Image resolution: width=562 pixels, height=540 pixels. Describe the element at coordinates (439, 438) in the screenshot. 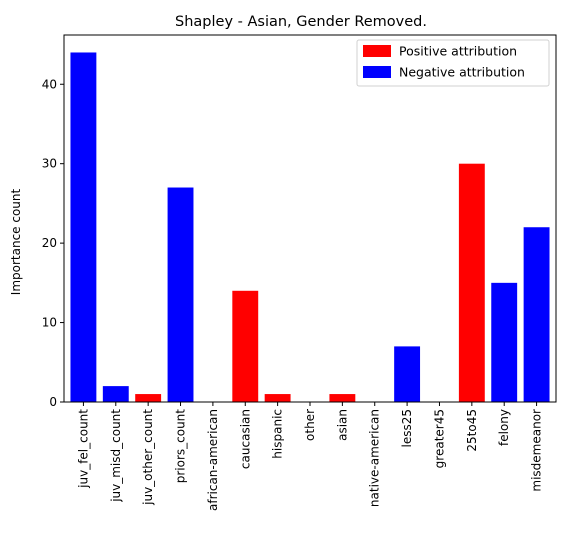

I see `x-tick-label: greater45` at that location.